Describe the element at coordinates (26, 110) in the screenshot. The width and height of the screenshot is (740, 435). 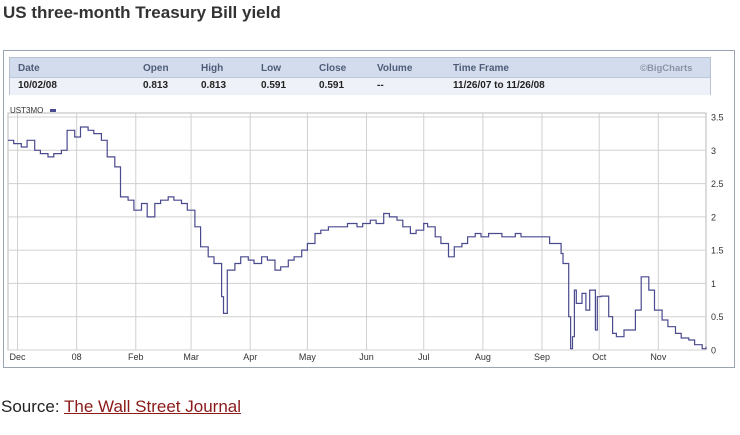
I see `legend-label: UST3MO` at that location.